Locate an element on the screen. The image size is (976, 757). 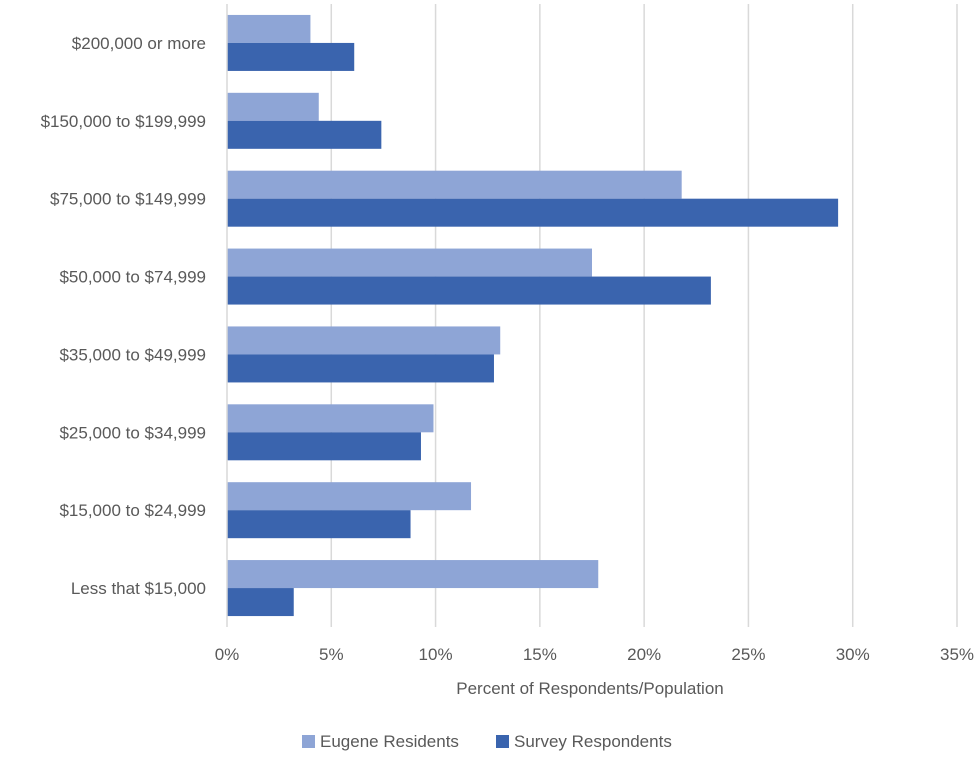
category-label: Less that $15,000 is located at coordinates (138, 588).